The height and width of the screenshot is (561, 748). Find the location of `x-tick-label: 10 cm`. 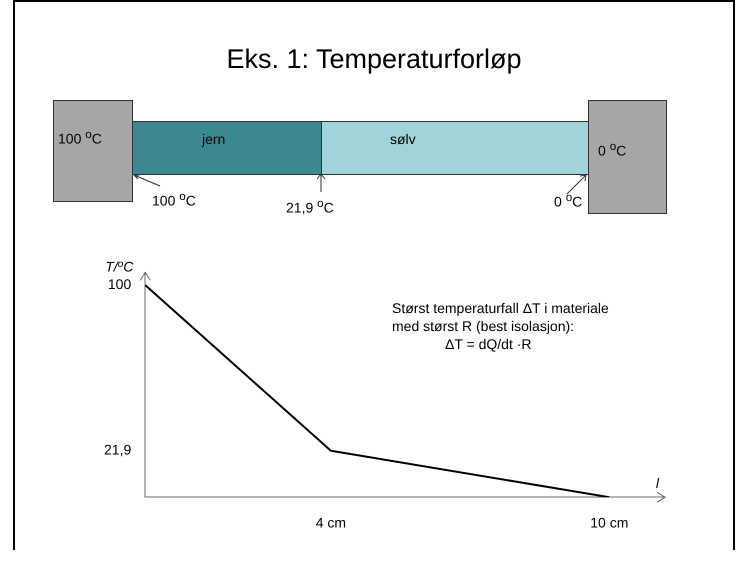

x-tick-label: 10 cm is located at coordinates (609, 522).